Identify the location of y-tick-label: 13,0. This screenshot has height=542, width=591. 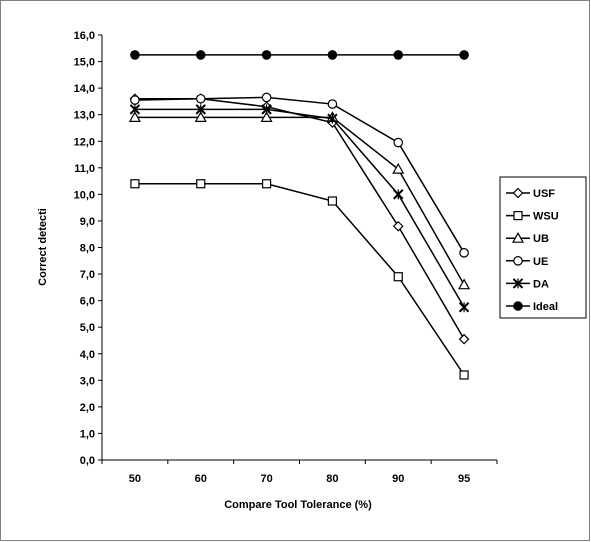
(84, 116).